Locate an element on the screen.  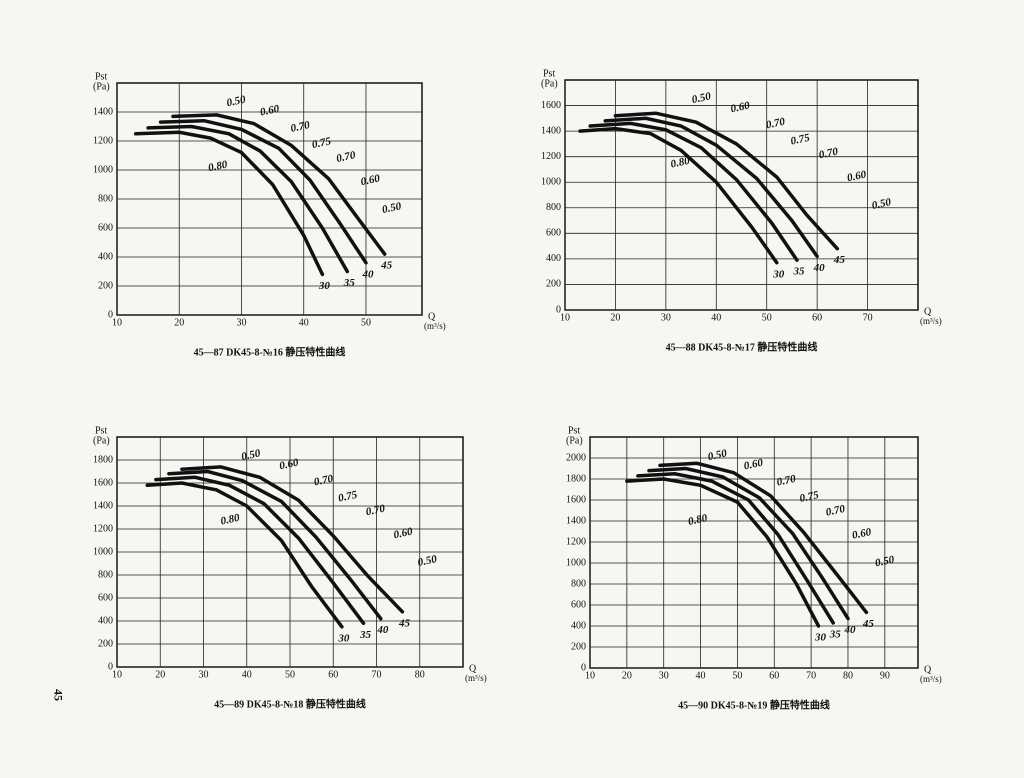
x-tick-label: 60 is located at coordinates (333, 674).